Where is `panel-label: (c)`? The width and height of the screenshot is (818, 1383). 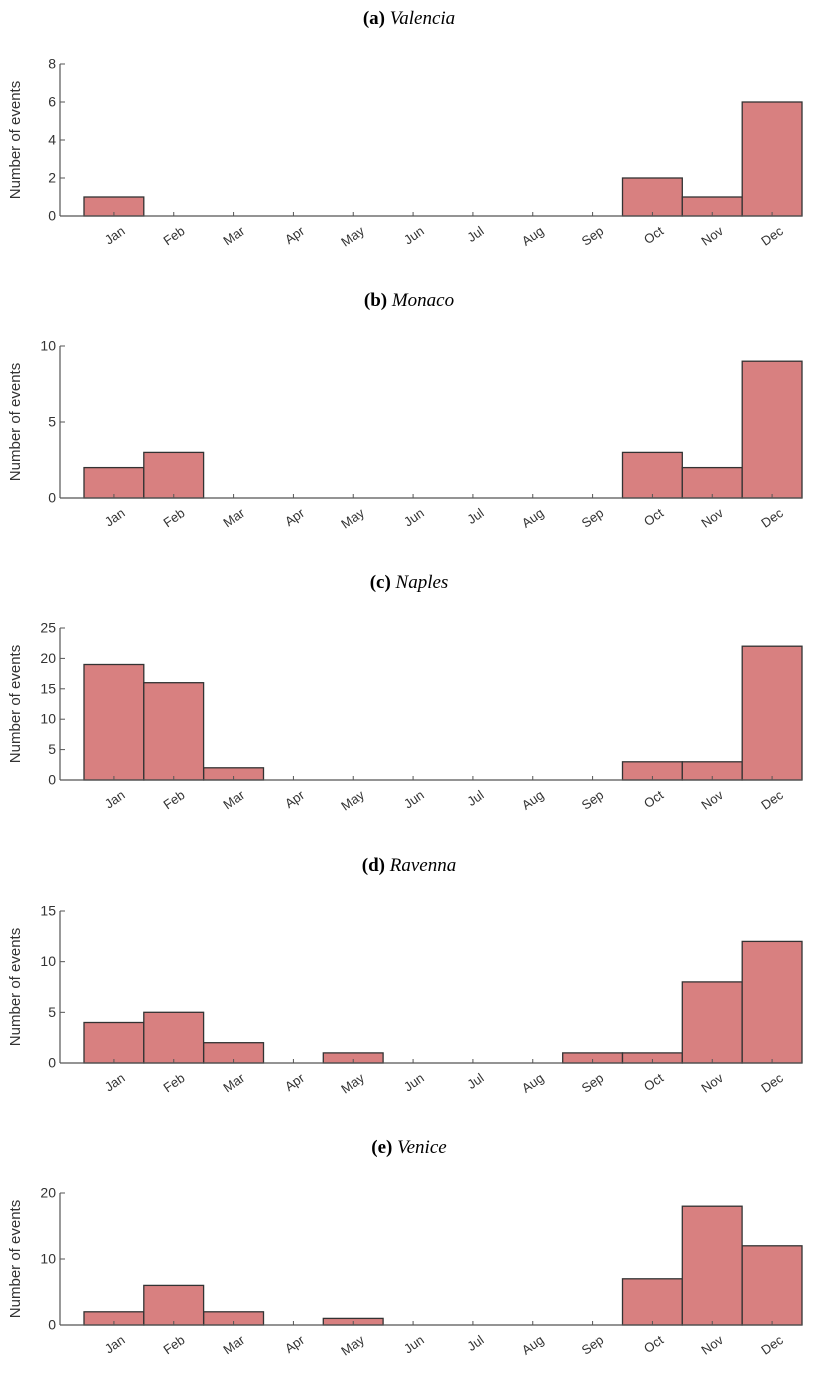
panel-label: (c) is located at coordinates (380, 582).